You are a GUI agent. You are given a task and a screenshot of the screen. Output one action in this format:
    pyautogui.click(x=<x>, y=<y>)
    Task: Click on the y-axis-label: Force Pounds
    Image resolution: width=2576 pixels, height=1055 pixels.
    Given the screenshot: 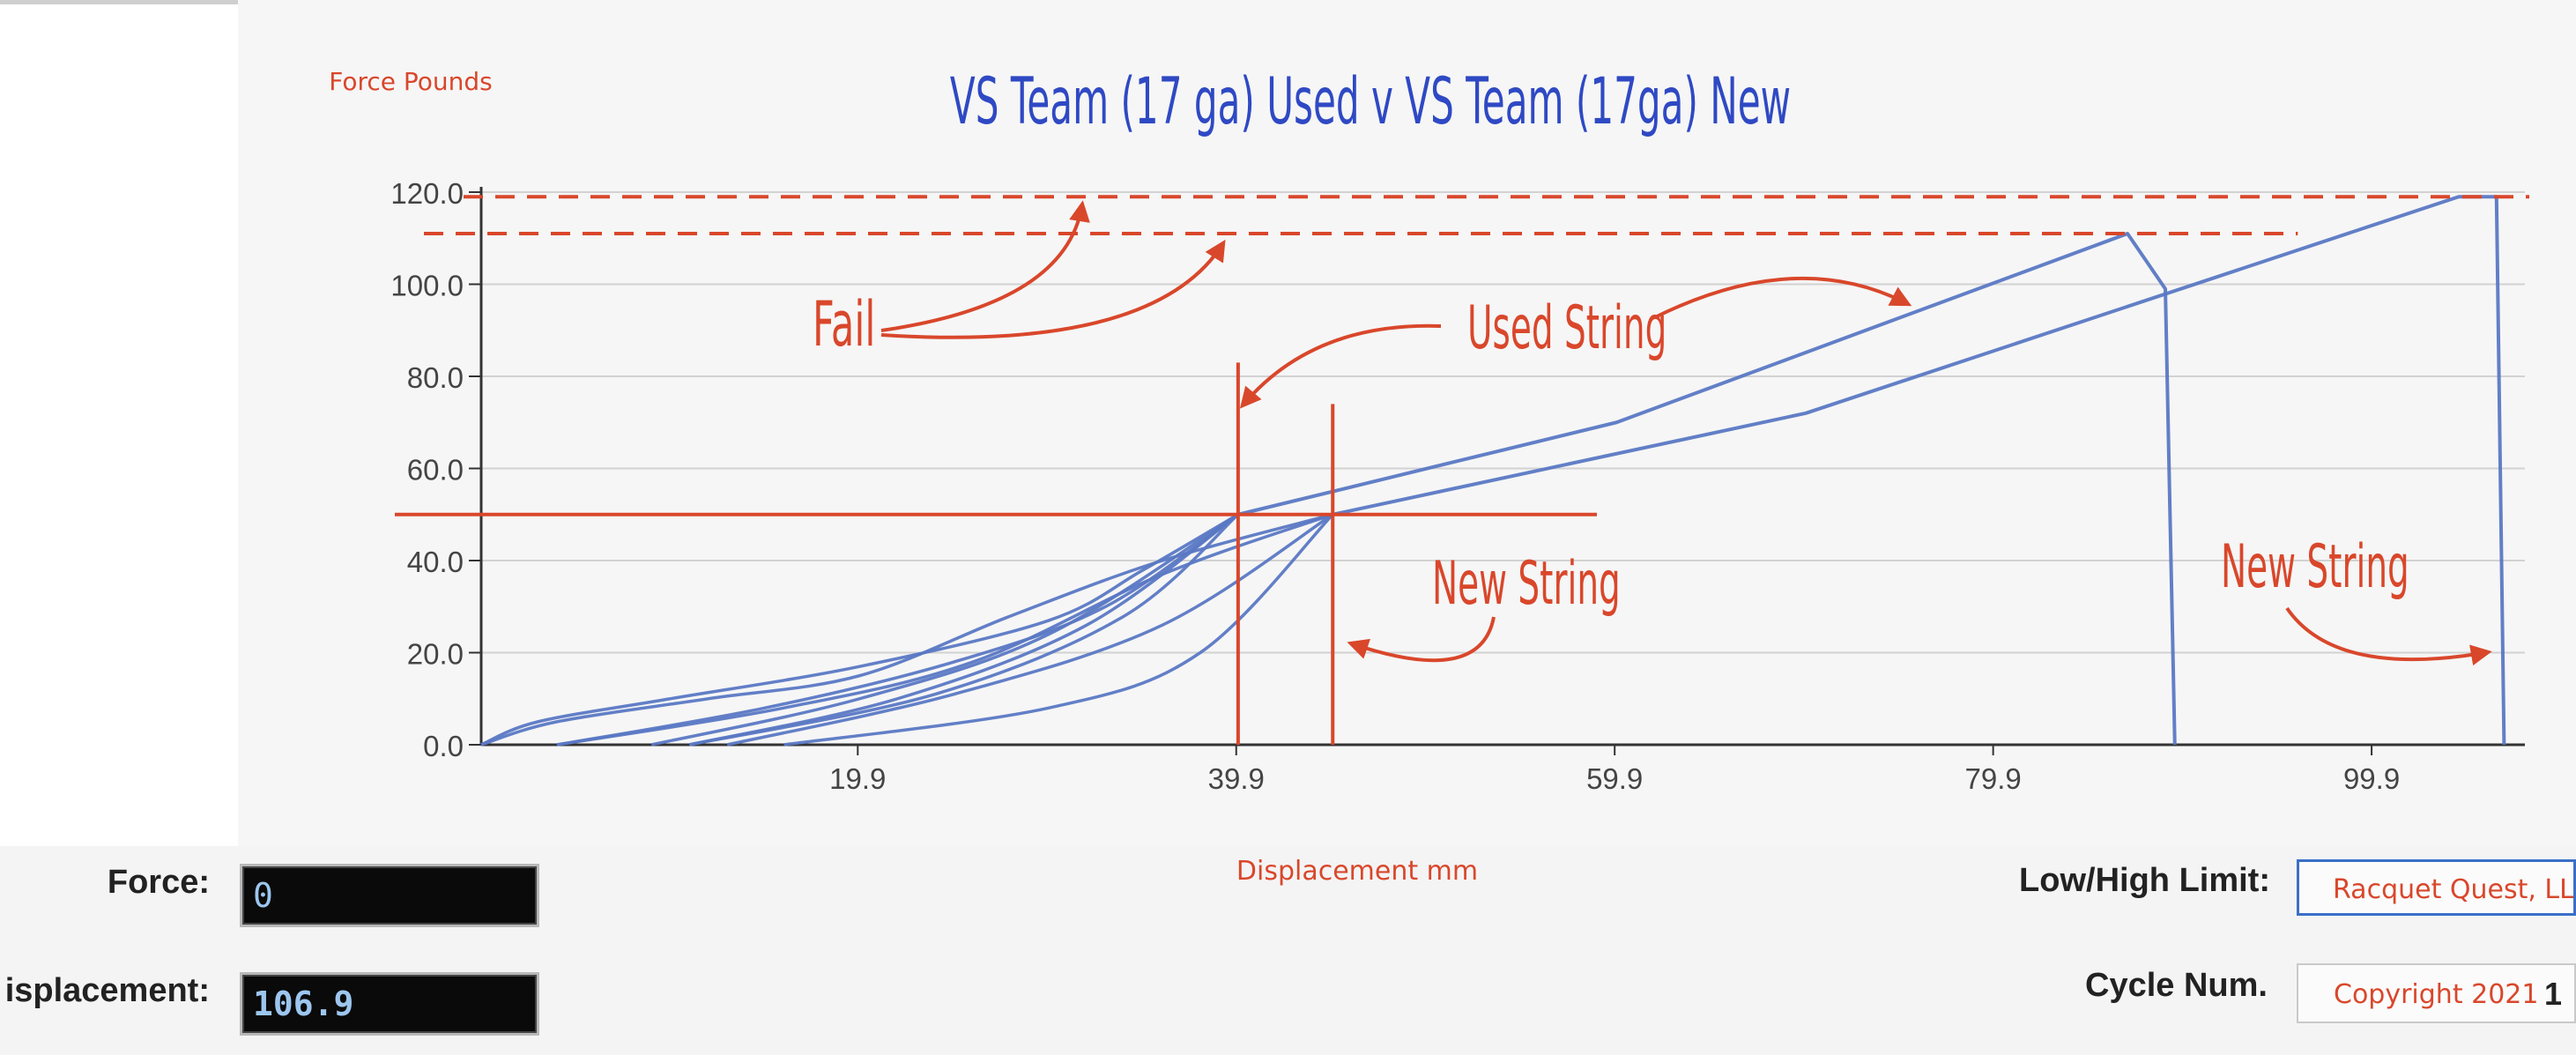 What is the action you would take?
    pyautogui.click(x=411, y=82)
    